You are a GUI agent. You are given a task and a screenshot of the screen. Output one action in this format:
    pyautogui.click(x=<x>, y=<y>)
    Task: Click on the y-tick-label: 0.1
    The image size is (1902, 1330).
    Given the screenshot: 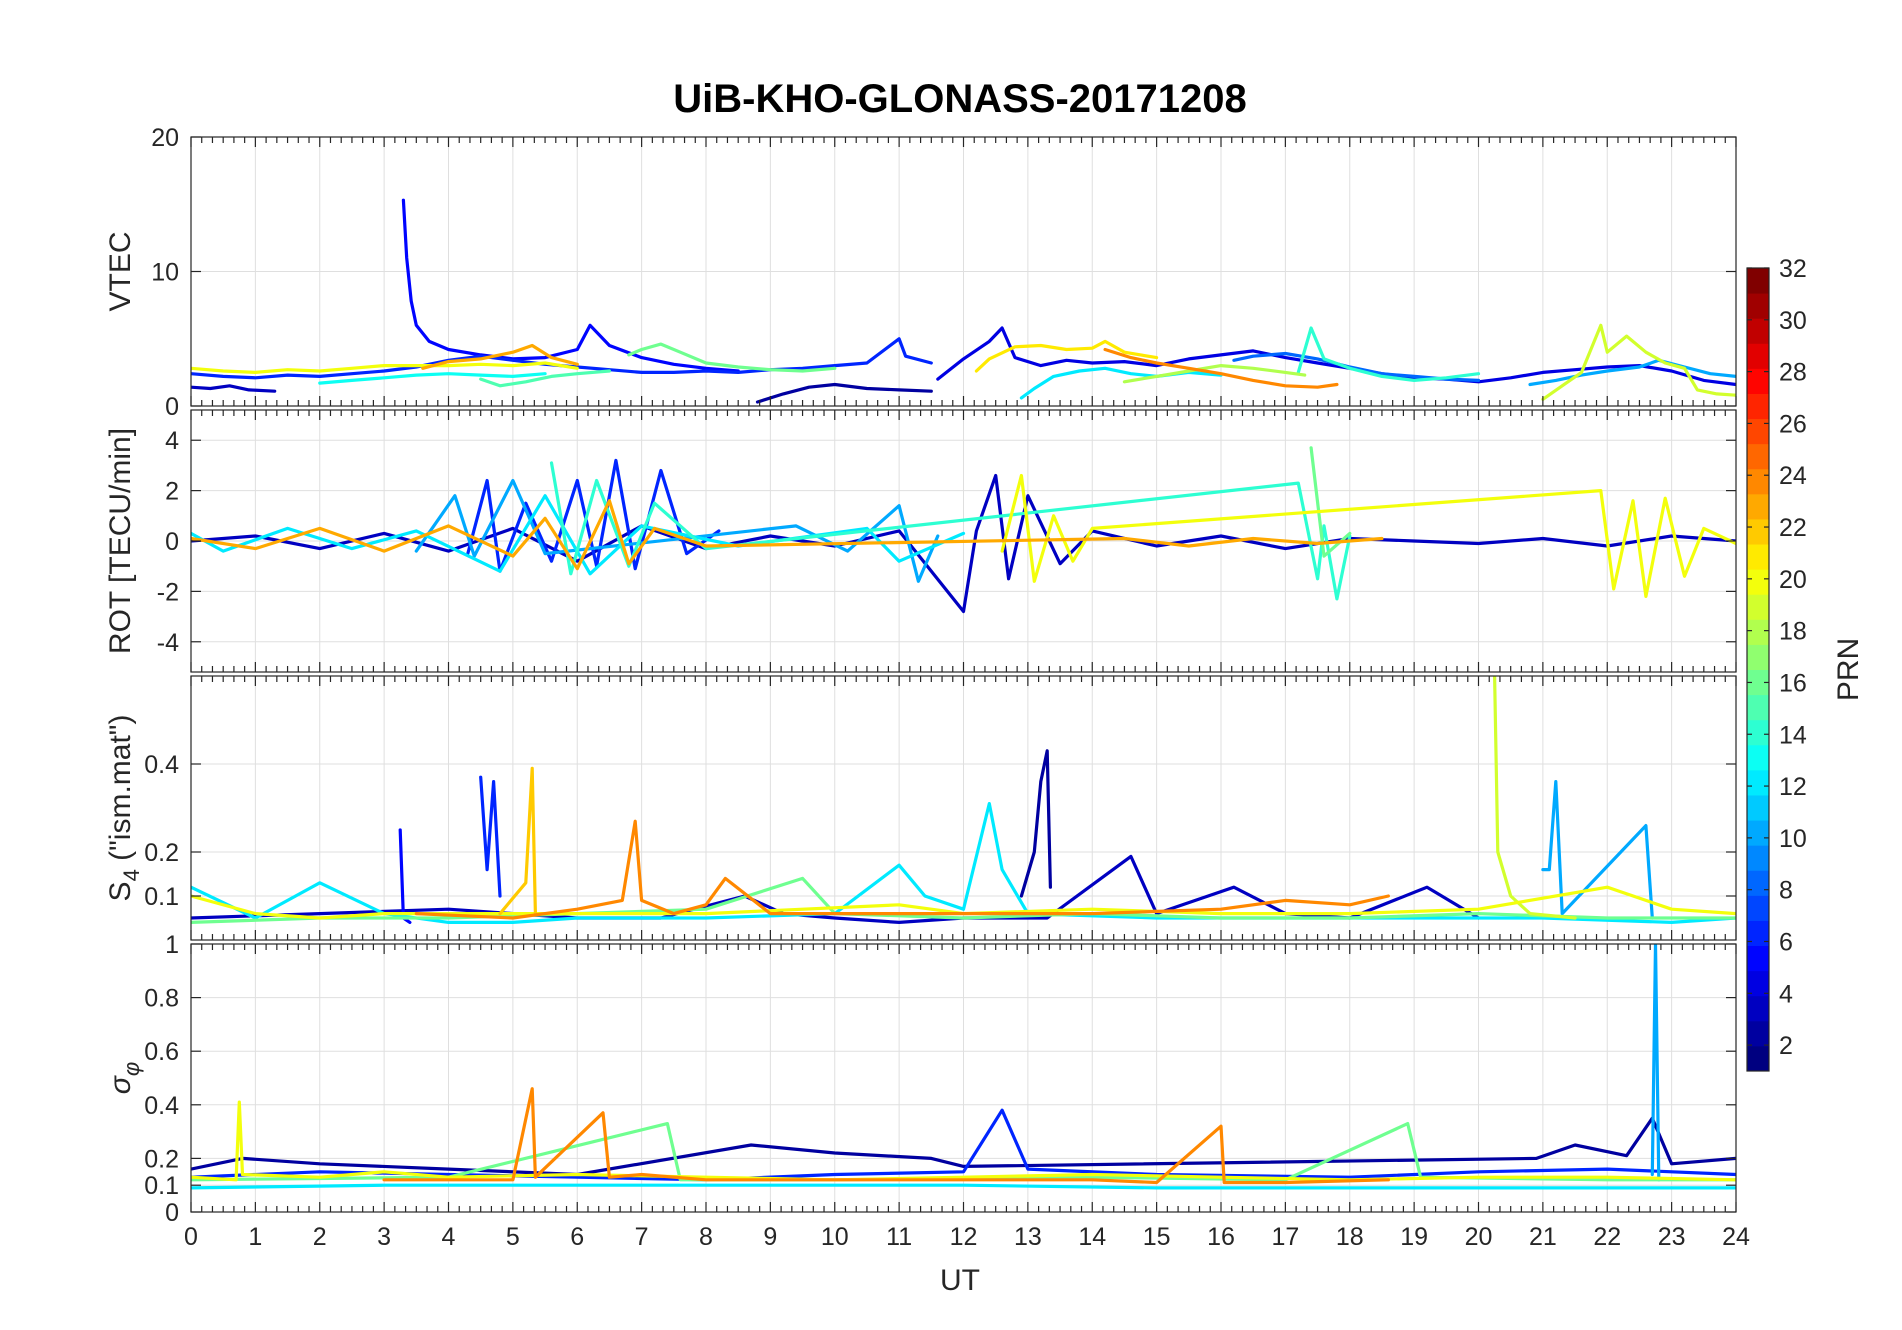 What is the action you would take?
    pyautogui.click(x=161, y=1186)
    